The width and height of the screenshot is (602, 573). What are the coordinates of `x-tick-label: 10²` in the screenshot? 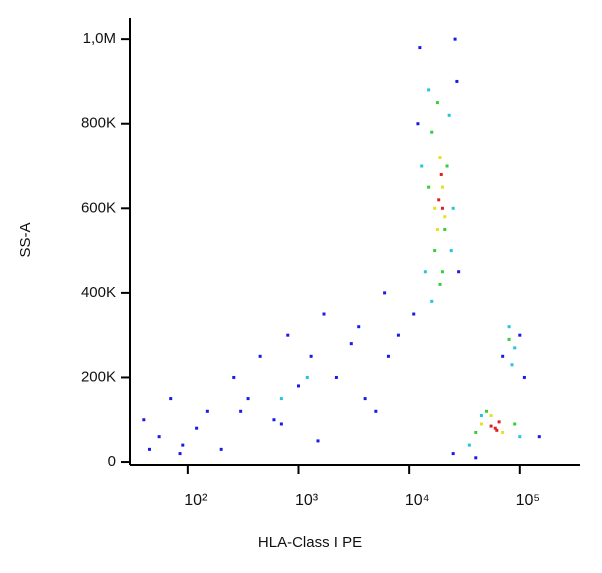 It's located at (196, 500).